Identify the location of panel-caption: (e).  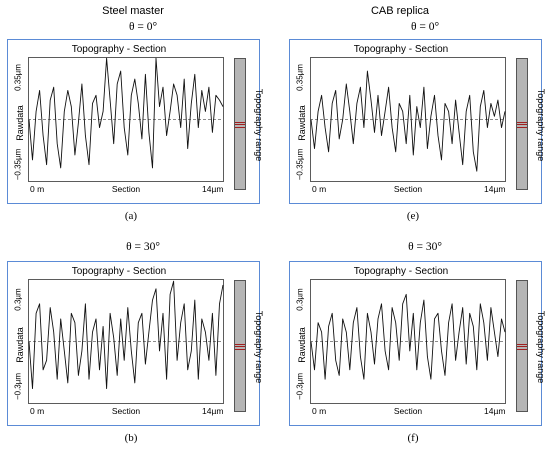
(413, 216).